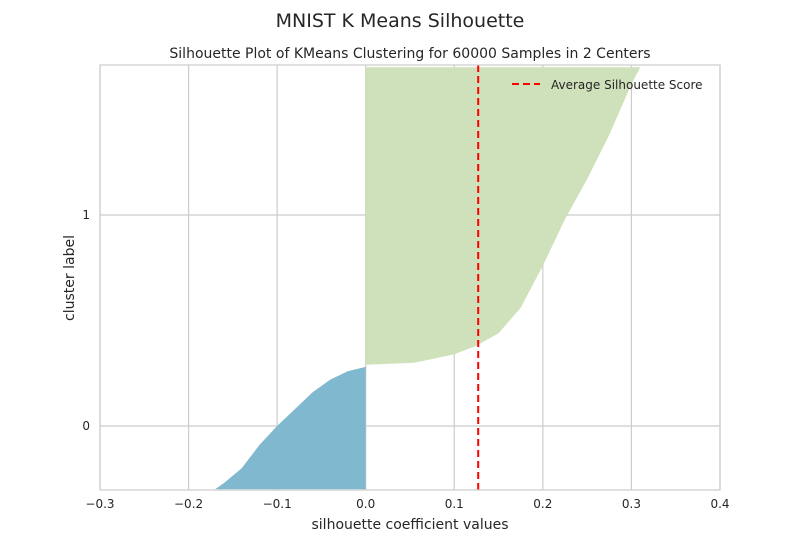 Image resolution: width=800 pixels, height=554 pixels. Describe the element at coordinates (400, 21) in the screenshot. I see `figure-suptitle: MNIST K Means Silhouette` at that location.